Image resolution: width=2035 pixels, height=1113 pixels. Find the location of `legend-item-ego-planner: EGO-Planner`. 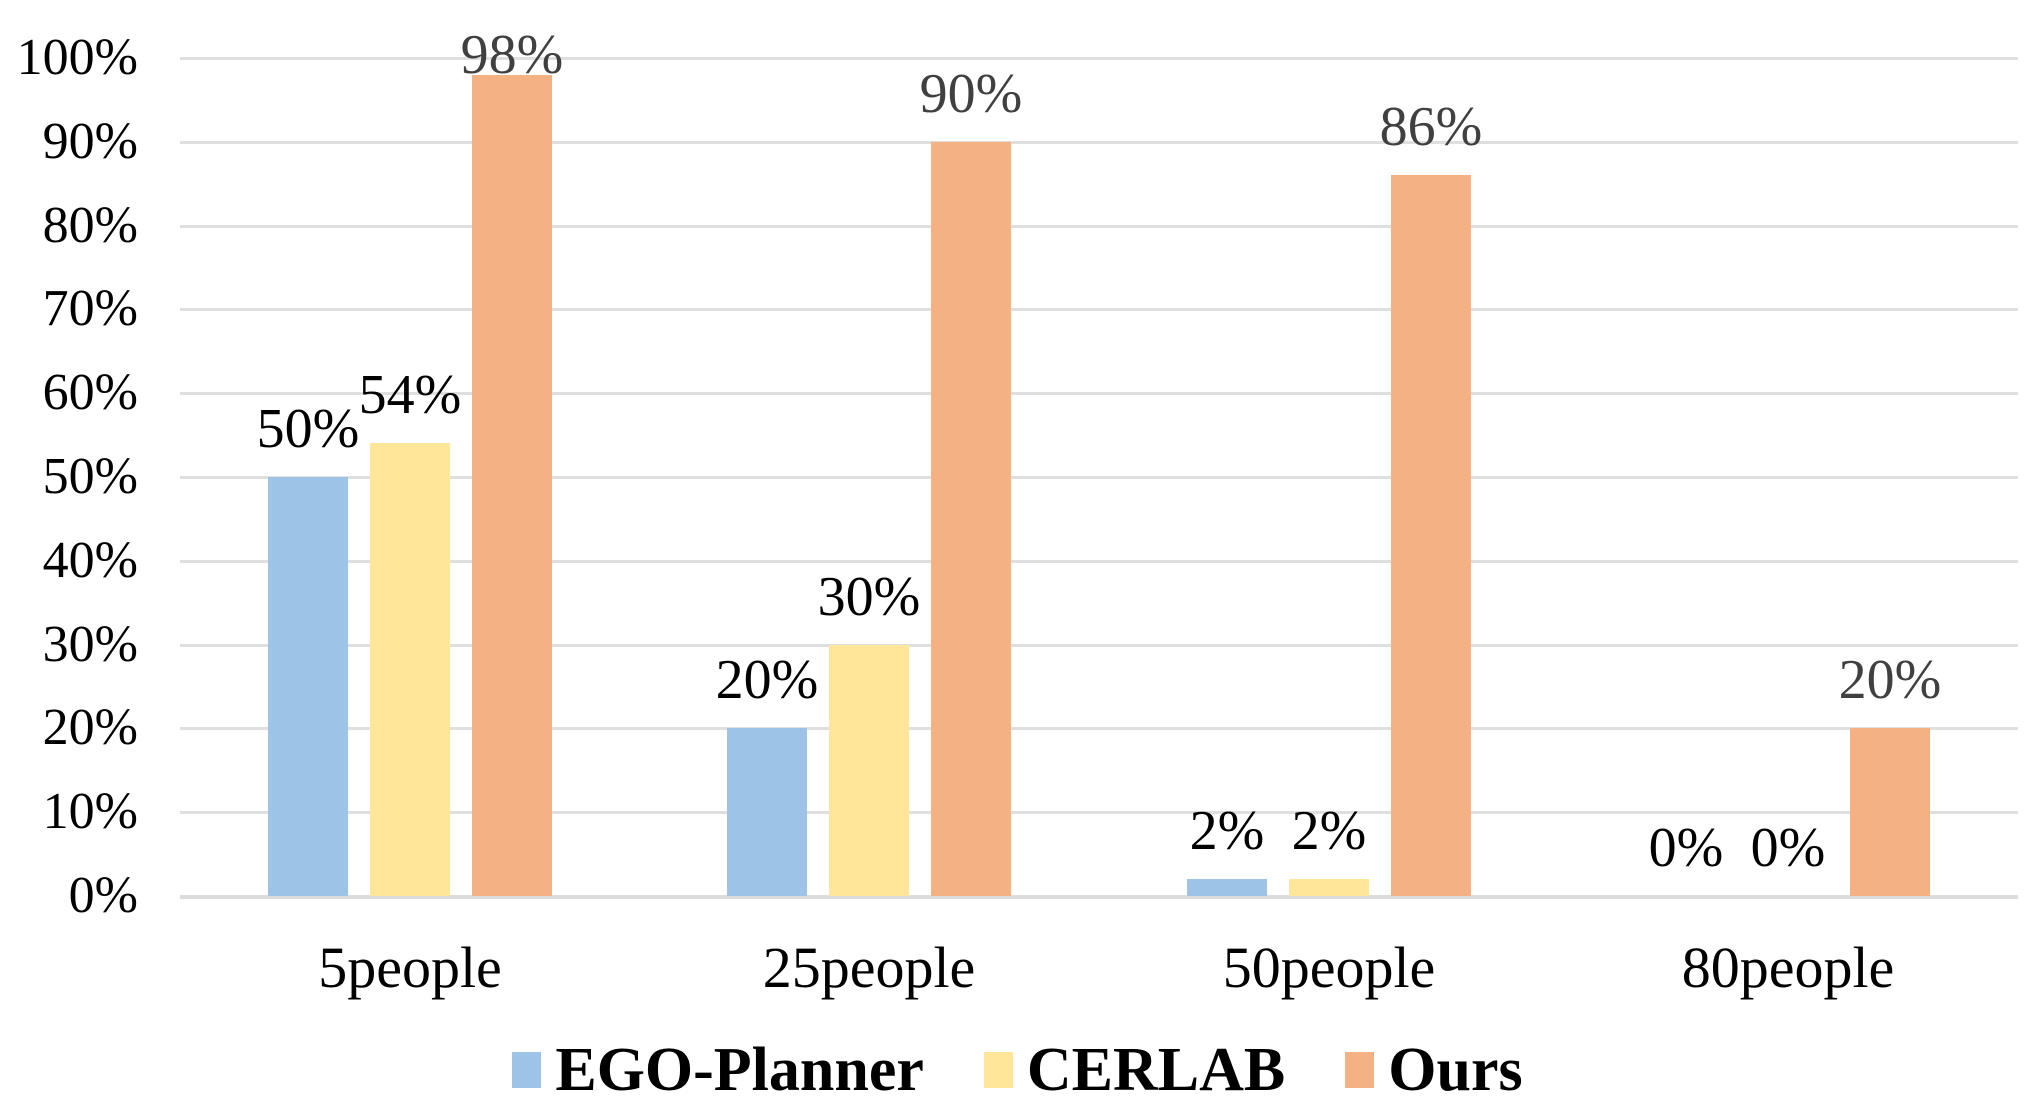

legend-item-ego-planner: EGO-Planner is located at coordinates (718, 1070).